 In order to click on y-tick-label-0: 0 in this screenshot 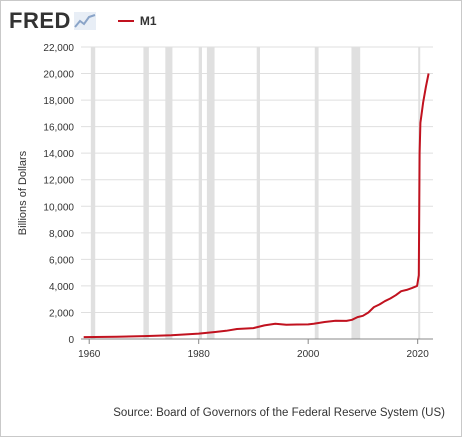, I will do `click(71, 340)`.